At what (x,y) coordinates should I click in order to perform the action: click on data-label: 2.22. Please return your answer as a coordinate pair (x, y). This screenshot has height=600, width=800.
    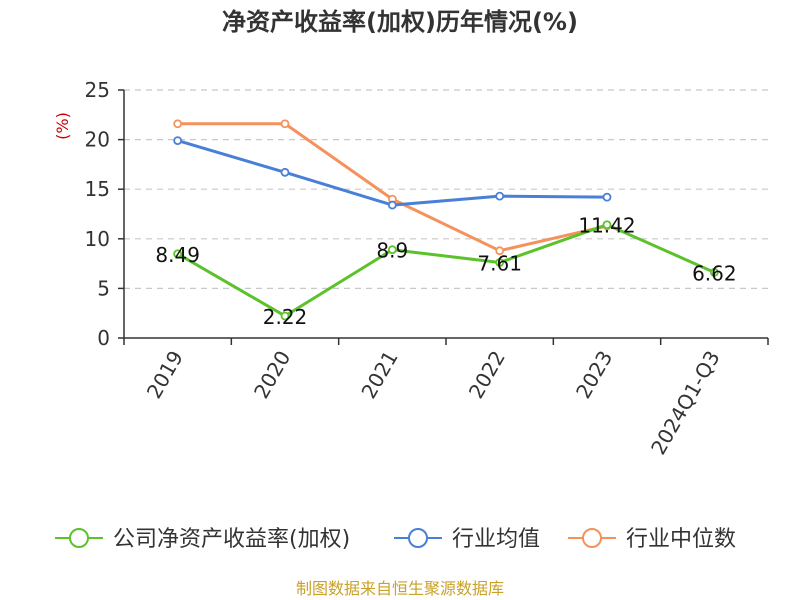
    Looking at the image, I should click on (285, 317).